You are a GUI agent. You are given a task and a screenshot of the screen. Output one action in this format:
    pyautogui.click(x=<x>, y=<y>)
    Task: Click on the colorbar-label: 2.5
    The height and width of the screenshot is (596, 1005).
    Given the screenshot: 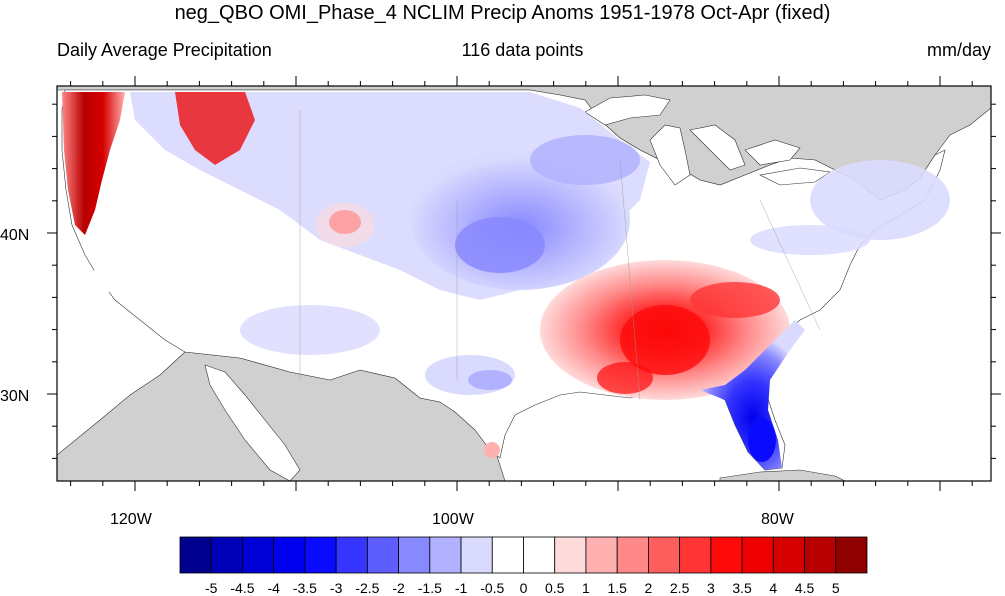 What is the action you would take?
    pyautogui.click(x=680, y=588)
    